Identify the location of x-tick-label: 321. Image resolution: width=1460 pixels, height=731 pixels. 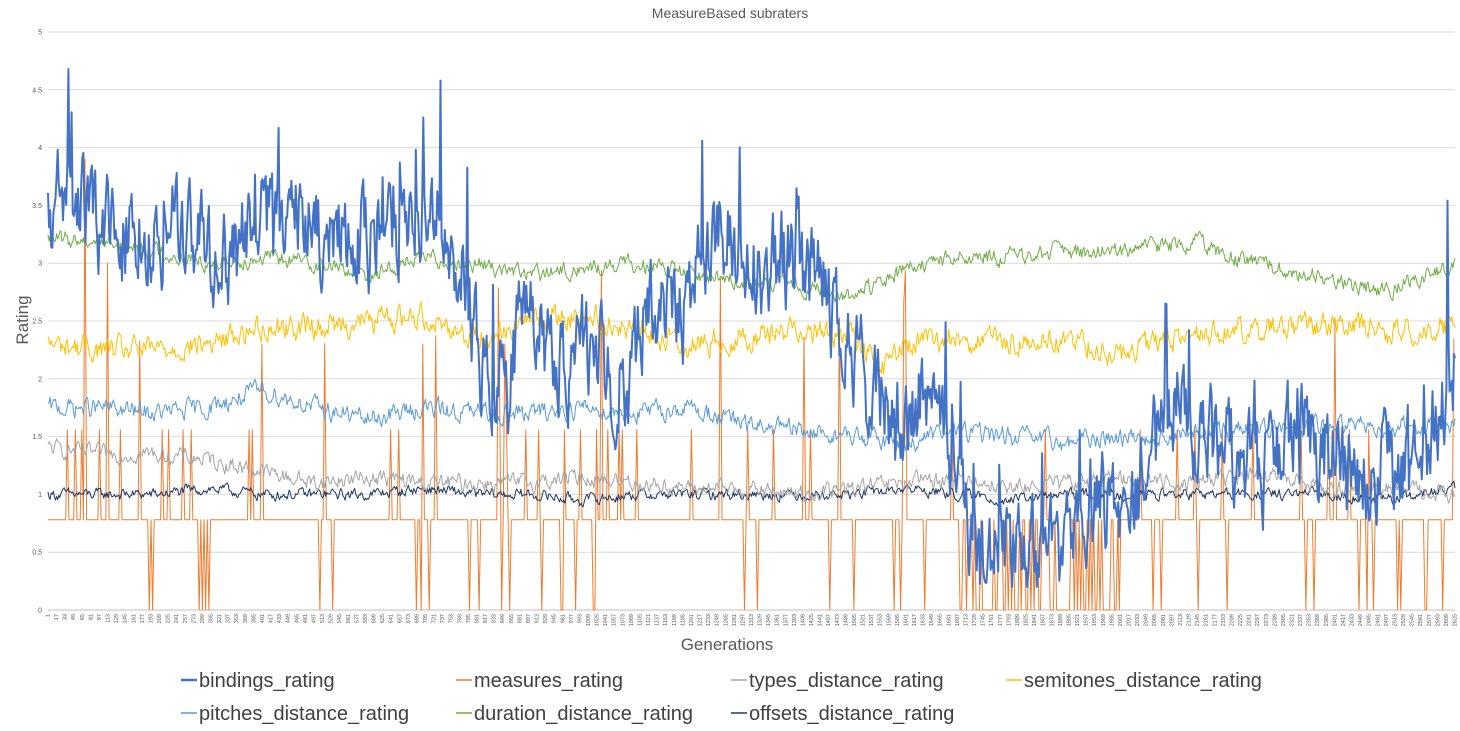
(220, 618).